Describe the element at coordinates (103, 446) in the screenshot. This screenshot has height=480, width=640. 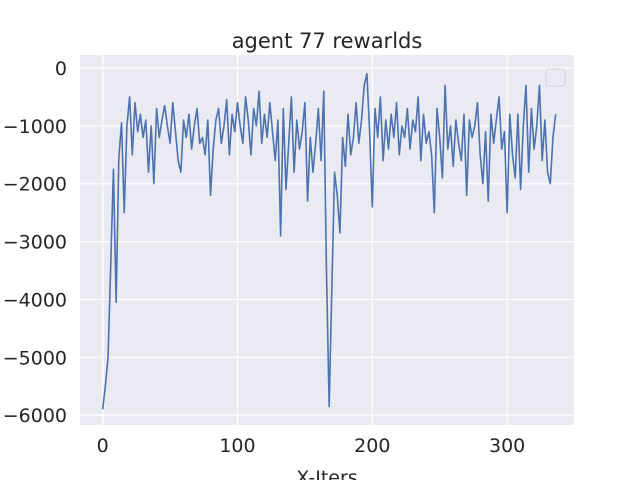
I see `x-tick-label: 0` at that location.